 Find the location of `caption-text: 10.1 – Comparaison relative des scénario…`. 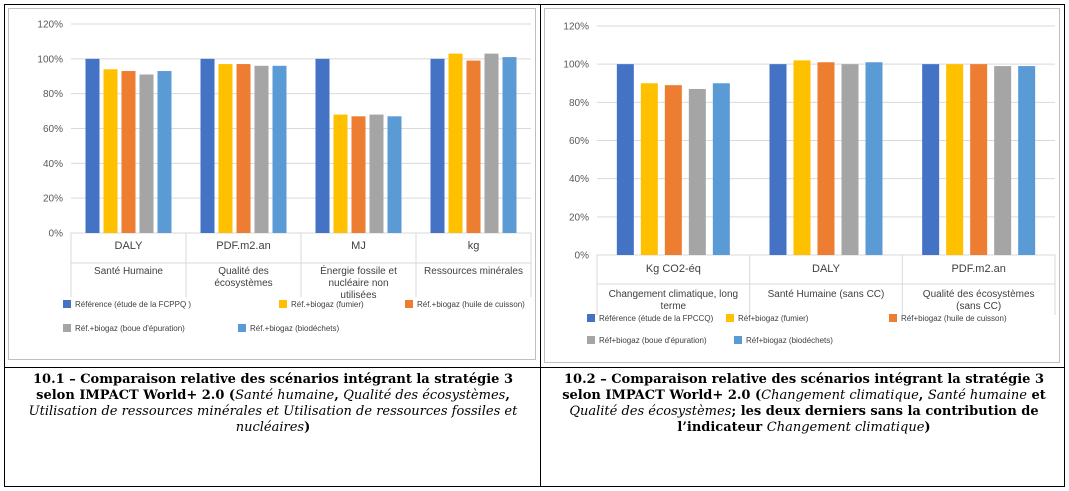

caption-text: 10.1 – Comparaison relative des scénario… is located at coordinates (273, 387).